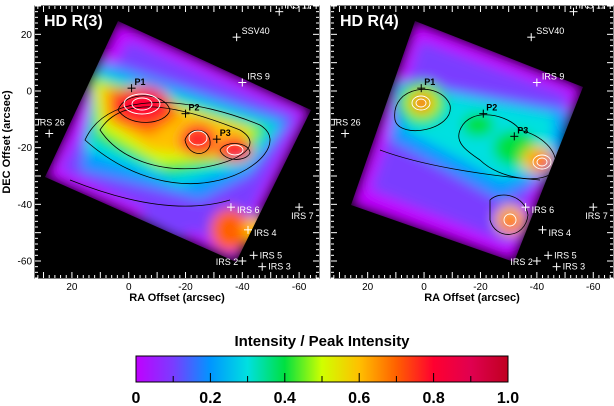 The width and height of the screenshot is (614, 406). I want to click on colorbar-tick-label: 0, so click(136, 398).